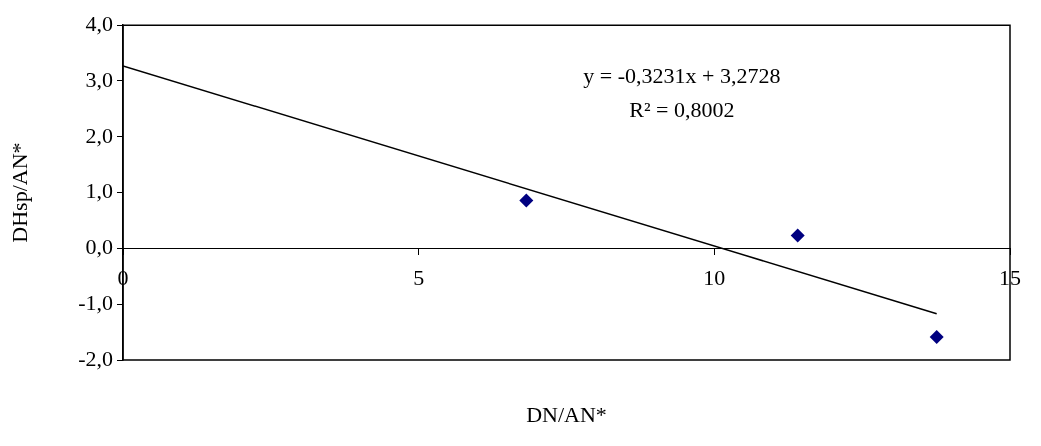  Describe the element at coordinates (566, 414) in the screenshot. I see `x-axis-title: DN/AN*` at that location.